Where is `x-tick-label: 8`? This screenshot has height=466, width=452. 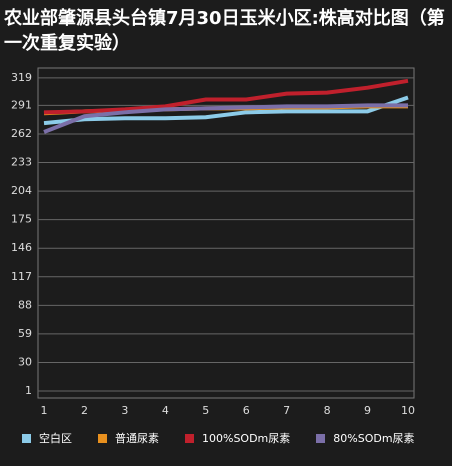 x-tick-label: 8 is located at coordinates (327, 410).